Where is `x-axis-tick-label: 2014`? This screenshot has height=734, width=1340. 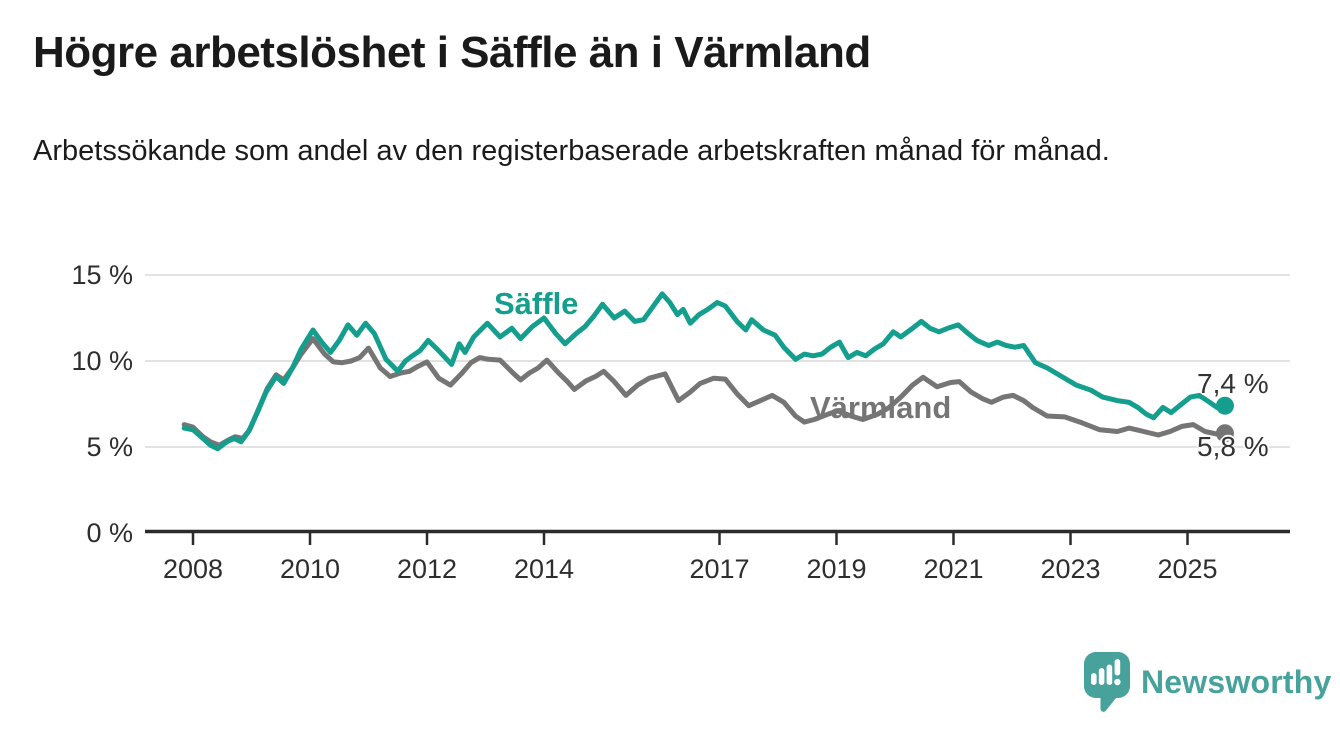 x-axis-tick-label: 2014 is located at coordinates (544, 569).